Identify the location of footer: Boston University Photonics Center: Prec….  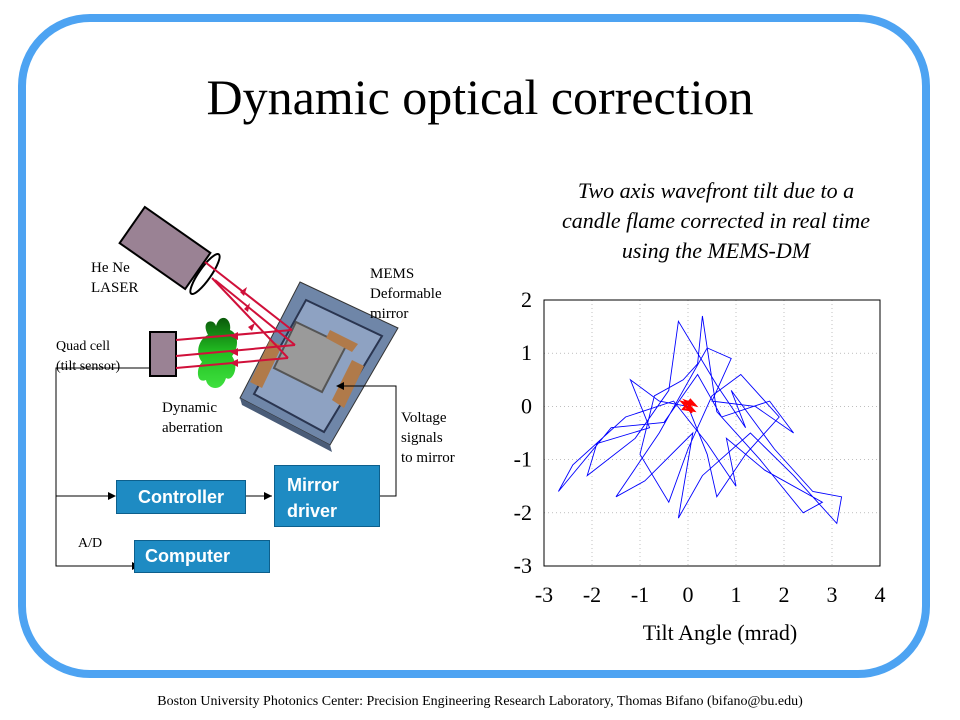
(480, 701).